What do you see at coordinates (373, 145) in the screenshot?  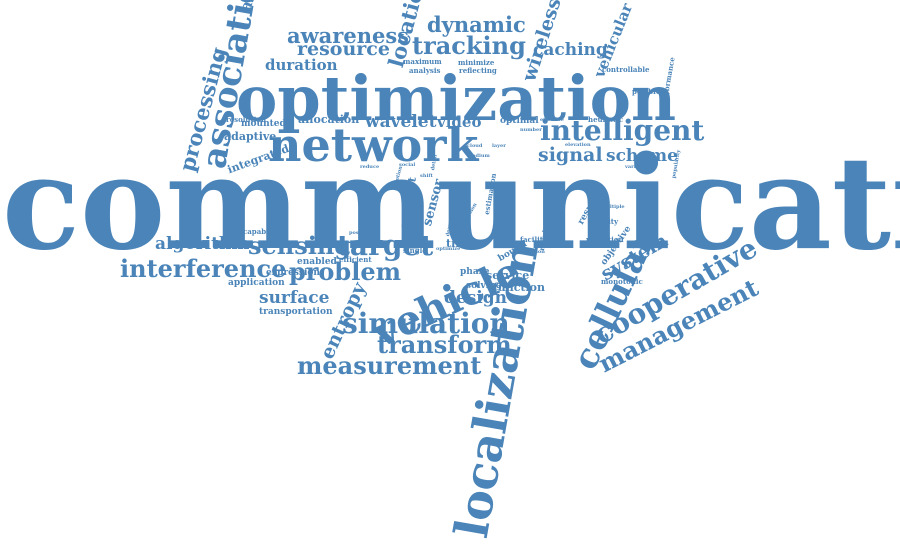 I see `word-network: network` at bounding box center [373, 145].